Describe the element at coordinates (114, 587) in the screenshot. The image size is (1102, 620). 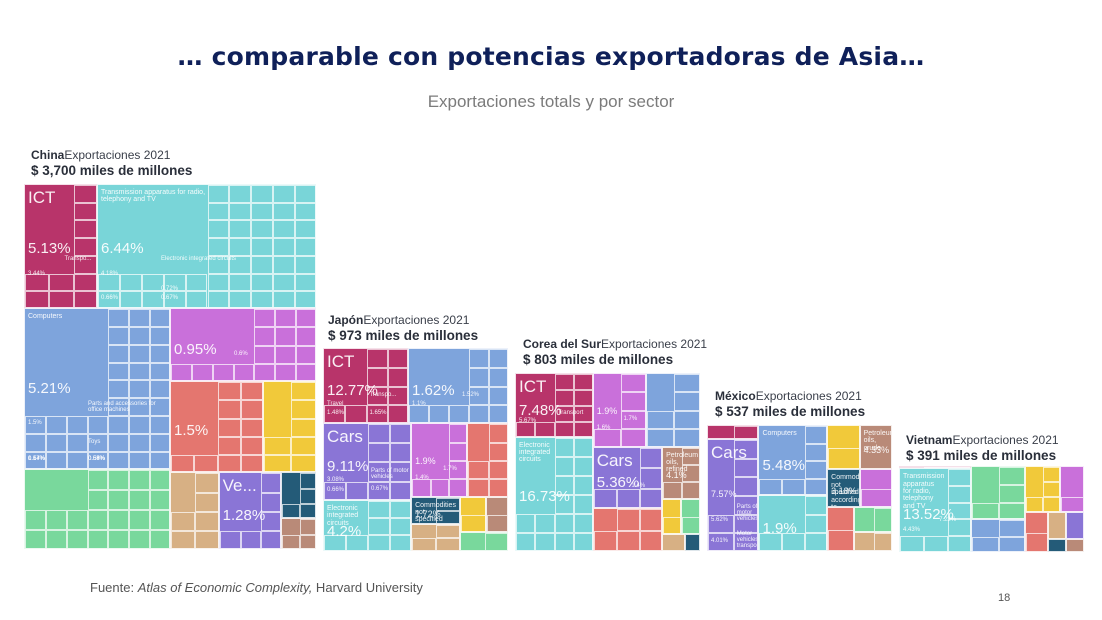
I see `source-prefix: Fuente:` at that location.